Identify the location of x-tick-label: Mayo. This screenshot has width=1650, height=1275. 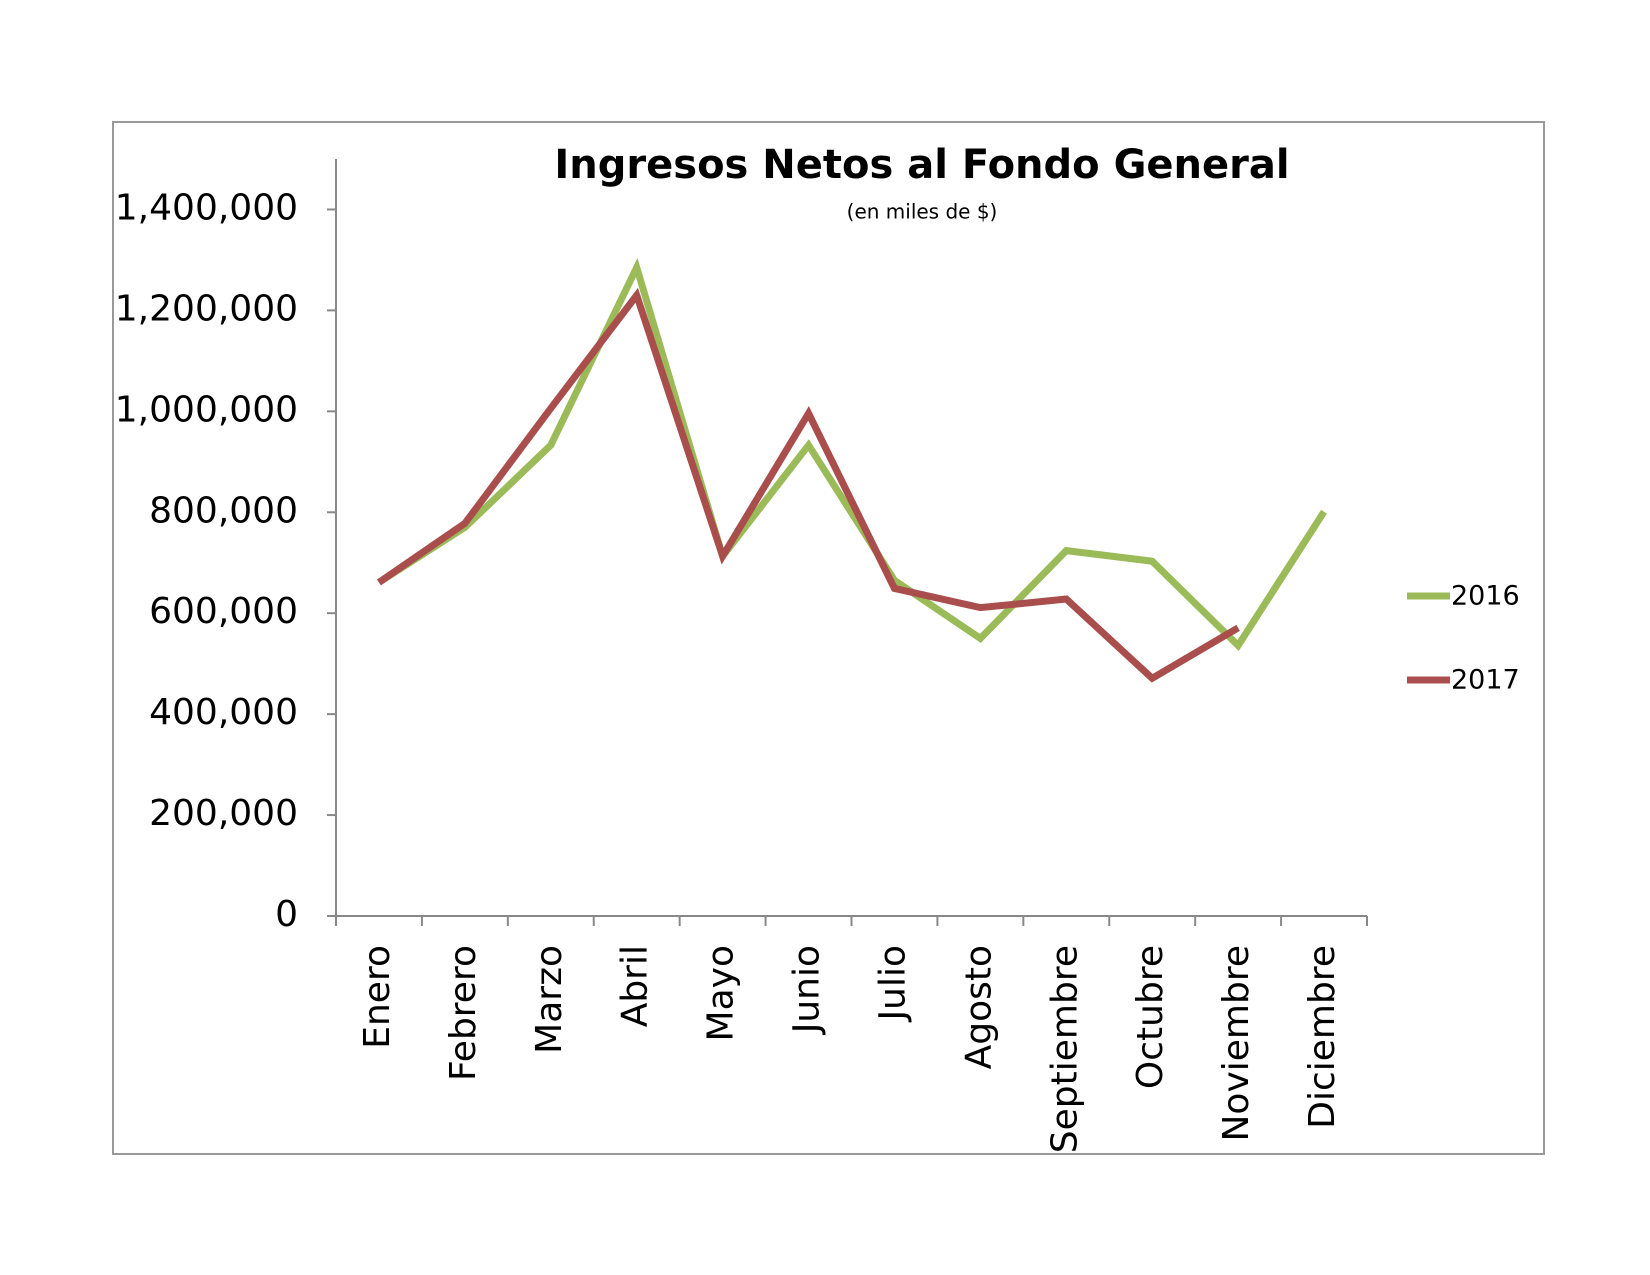
(721, 993).